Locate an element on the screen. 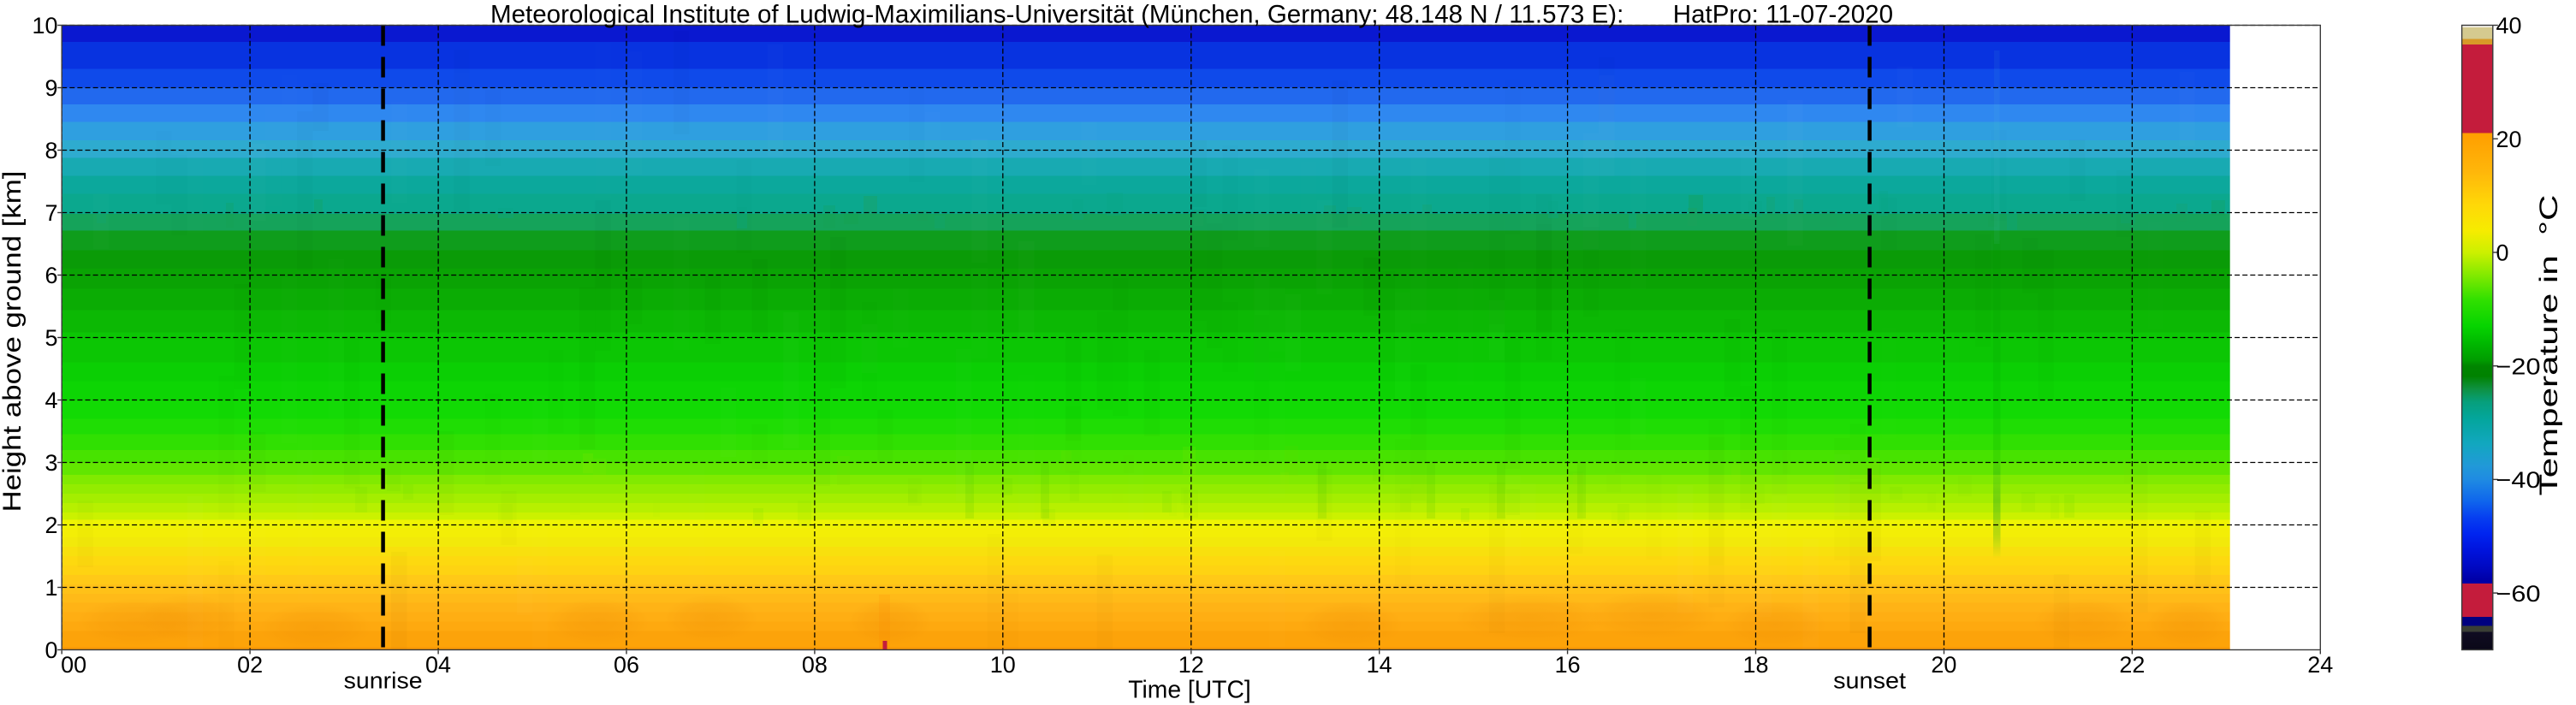 The image size is (2576, 705). svg-text: 02 is located at coordinates (250, 665).